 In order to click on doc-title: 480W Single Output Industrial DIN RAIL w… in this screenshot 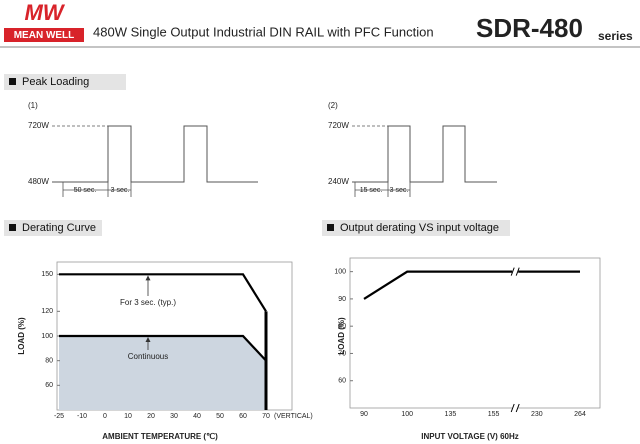, I will do `click(263, 31)`.